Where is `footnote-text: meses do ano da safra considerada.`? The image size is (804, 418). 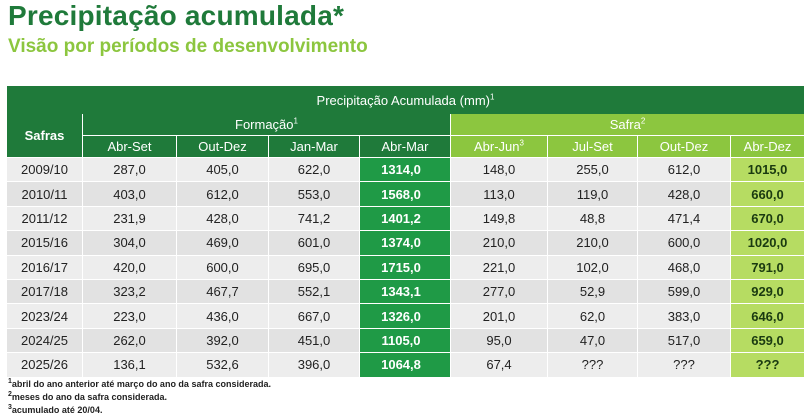
footnote-text: meses do ano da safra considerada. is located at coordinates (89, 397).